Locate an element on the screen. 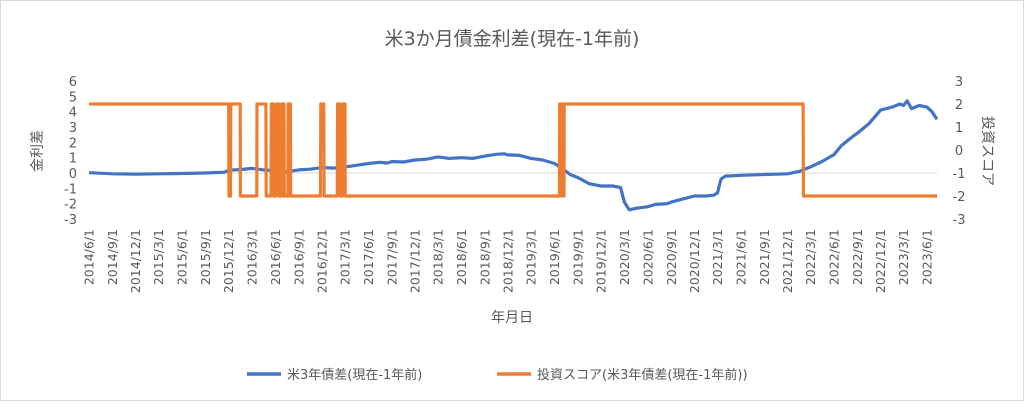  x-tick-label: 2018/3/1 is located at coordinates (438, 257).